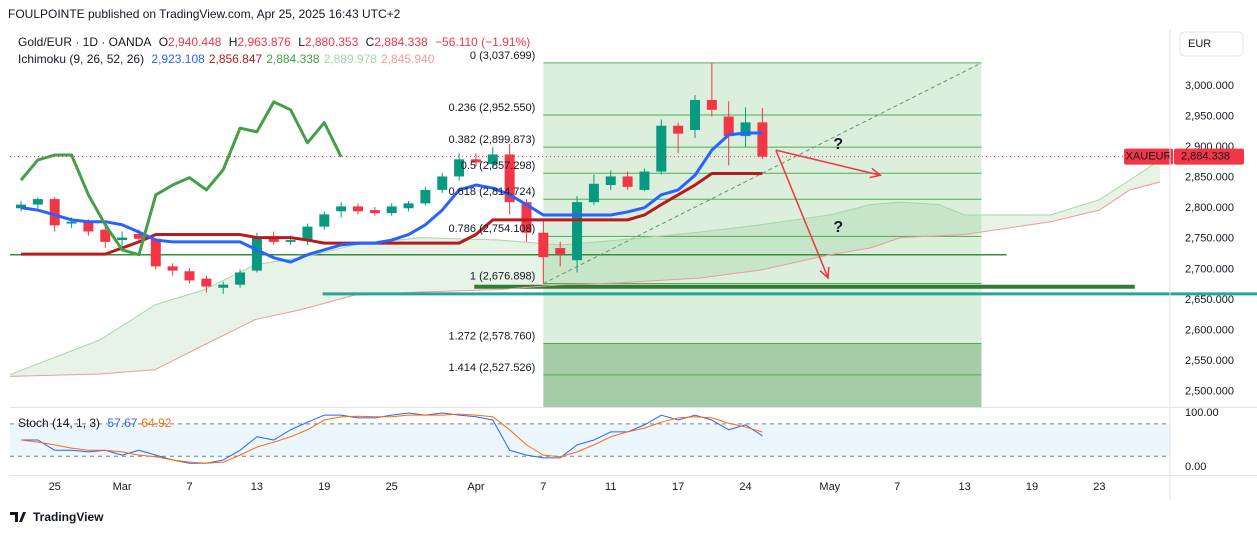  I want to click on y-tick-label: 2,950.000, so click(1209, 116).